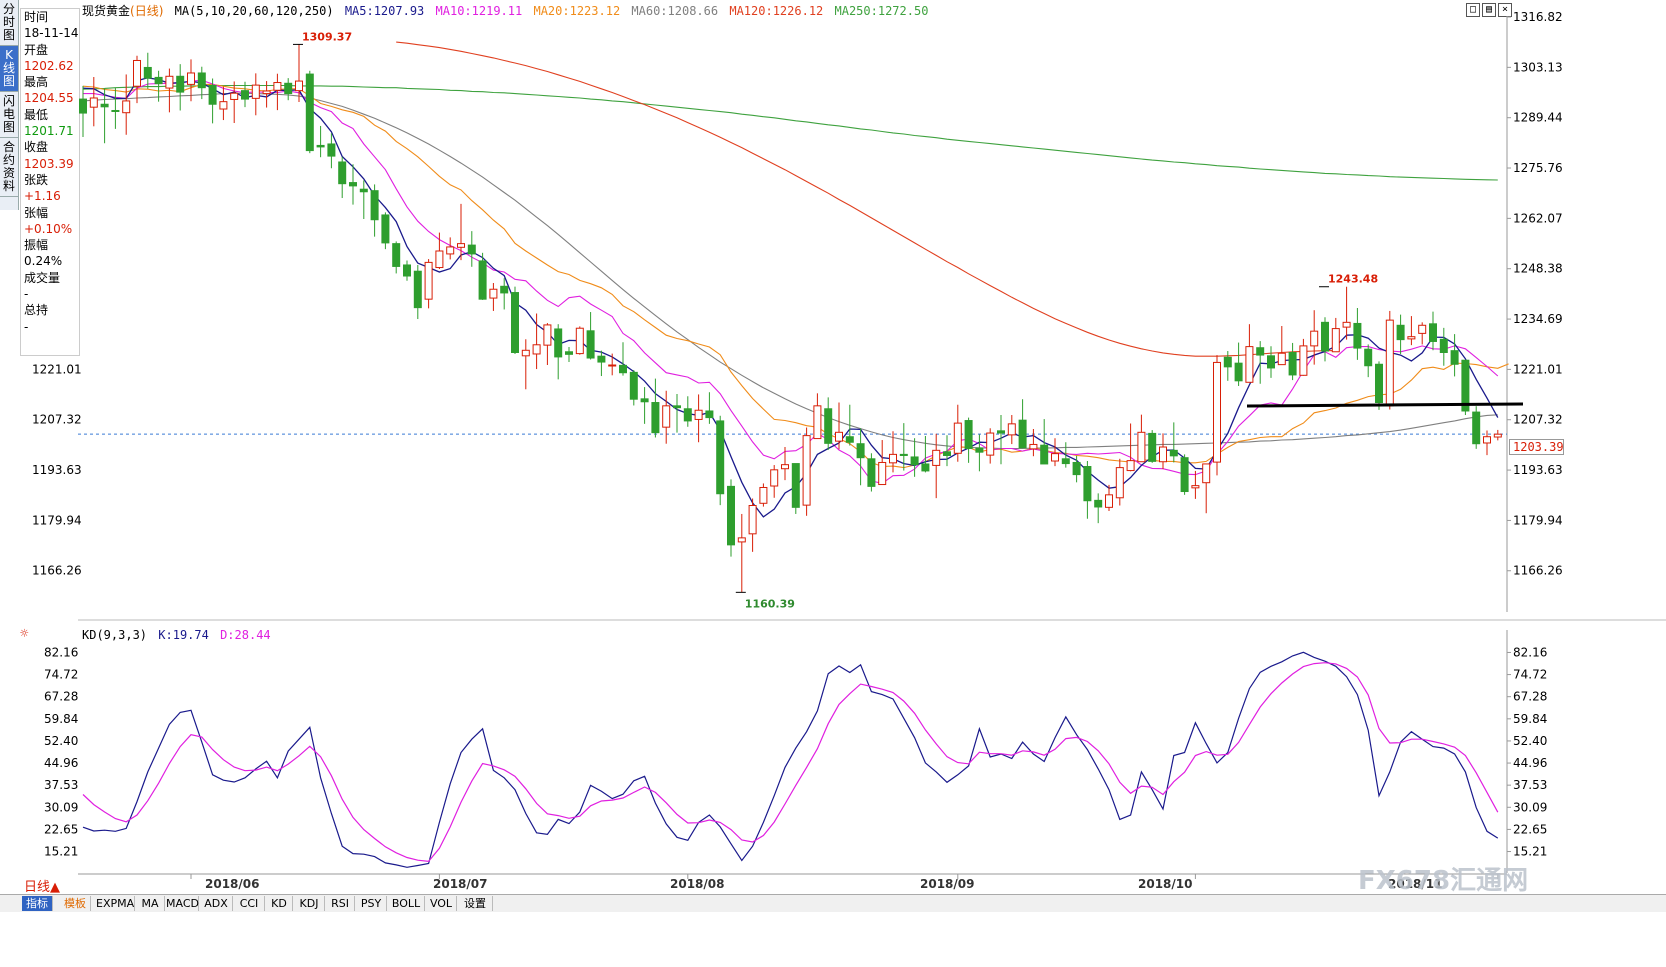 The image size is (1666, 967). I want to click on annotation-label: 1309.37, so click(327, 36).